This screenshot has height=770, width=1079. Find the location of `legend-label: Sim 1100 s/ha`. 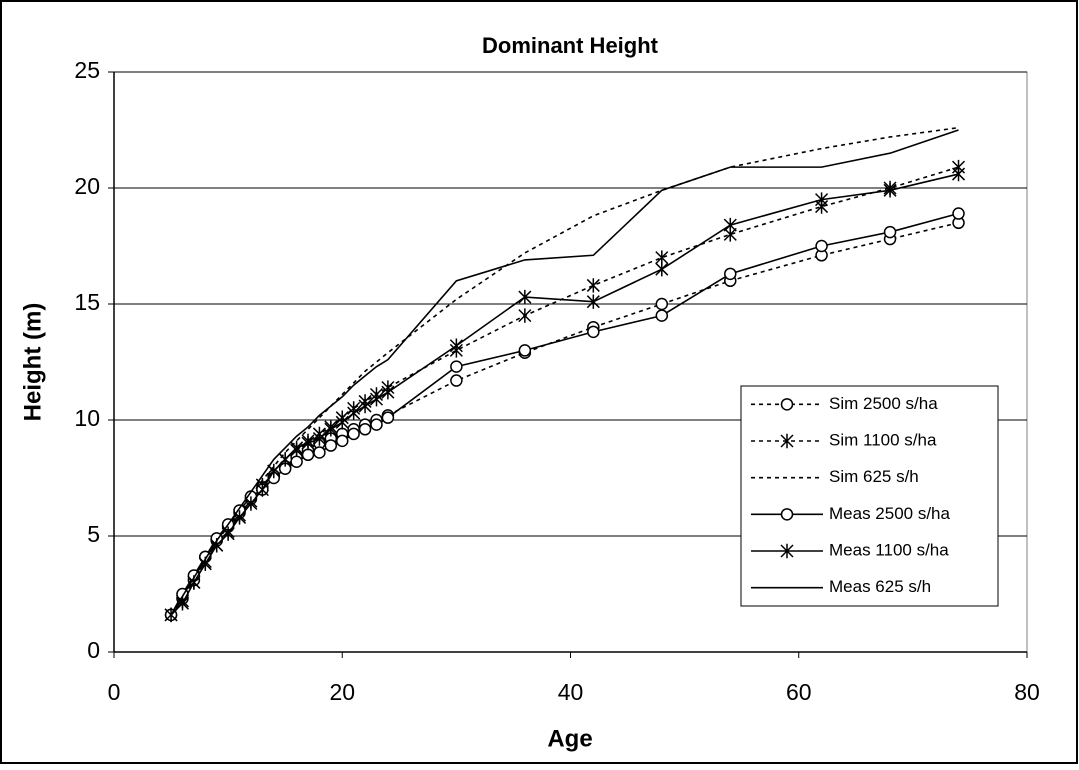

legend-label: Sim 1100 s/ha is located at coordinates (883, 439).